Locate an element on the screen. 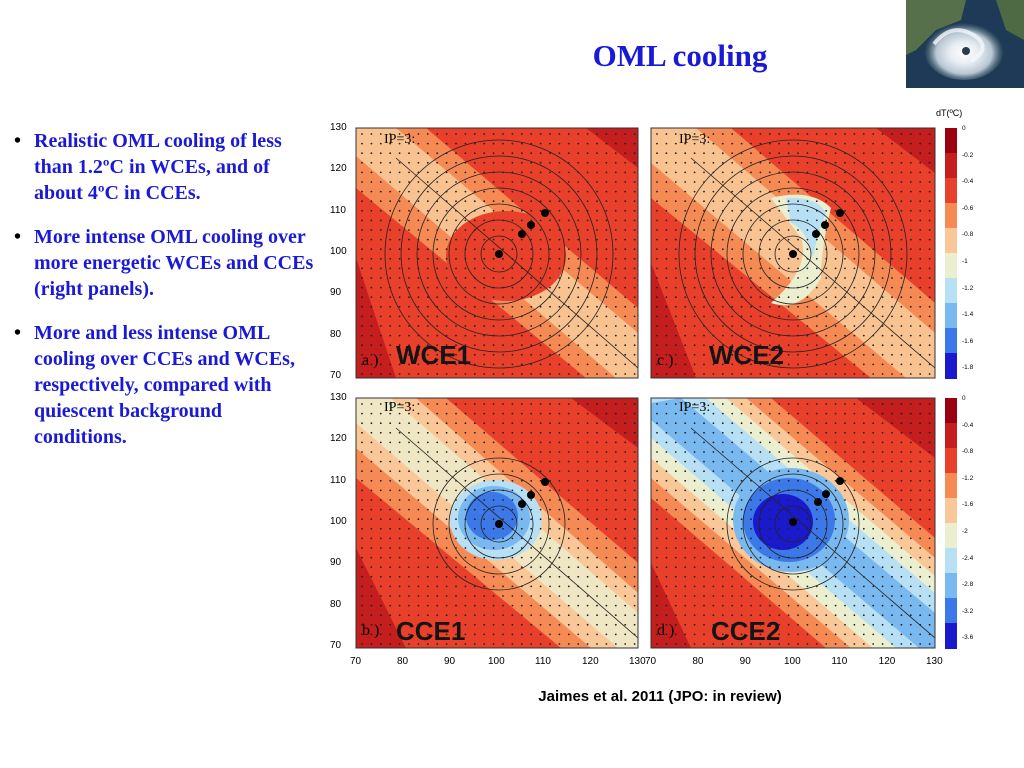 The width and height of the screenshot is (1024, 768). colorbar-tick-label: -3.2 is located at coordinates (968, 611).